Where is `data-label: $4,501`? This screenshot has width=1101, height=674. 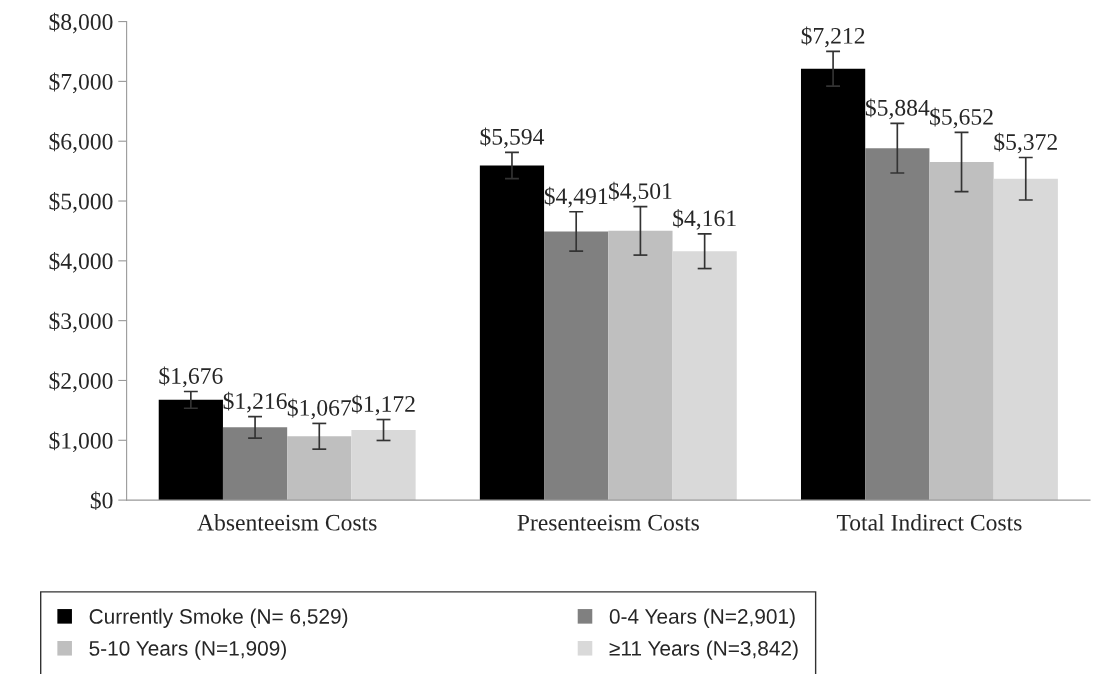 data-label: $4,501 is located at coordinates (640, 192).